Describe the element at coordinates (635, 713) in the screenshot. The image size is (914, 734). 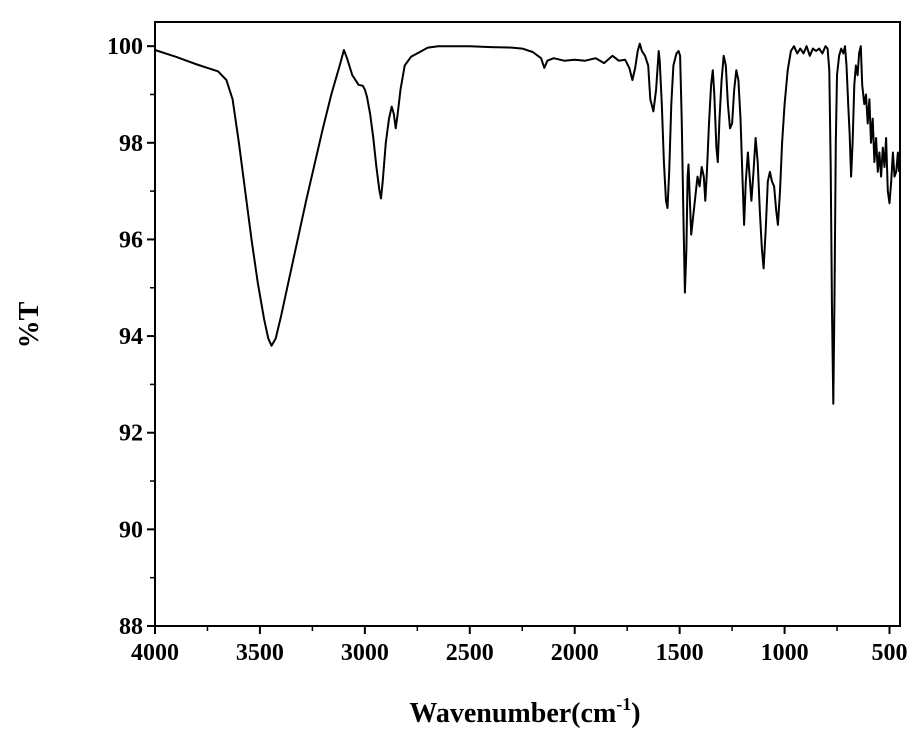
I see `x-axis-title-close: )` at that location.